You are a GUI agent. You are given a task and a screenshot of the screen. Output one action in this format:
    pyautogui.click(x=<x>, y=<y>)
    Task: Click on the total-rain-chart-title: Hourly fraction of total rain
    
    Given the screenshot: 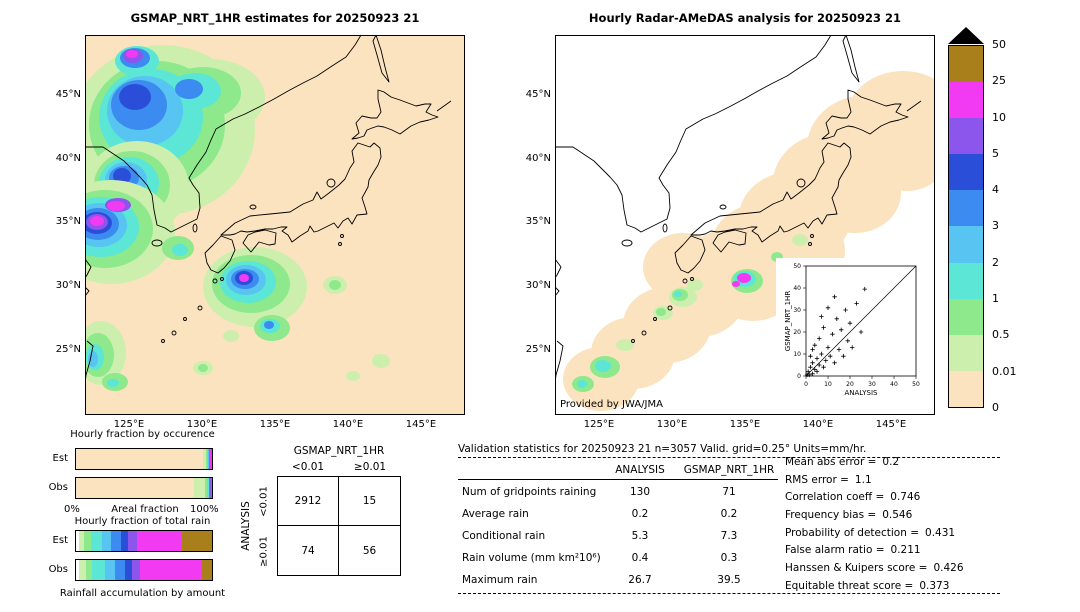 What is the action you would take?
    pyautogui.click(x=142, y=521)
    